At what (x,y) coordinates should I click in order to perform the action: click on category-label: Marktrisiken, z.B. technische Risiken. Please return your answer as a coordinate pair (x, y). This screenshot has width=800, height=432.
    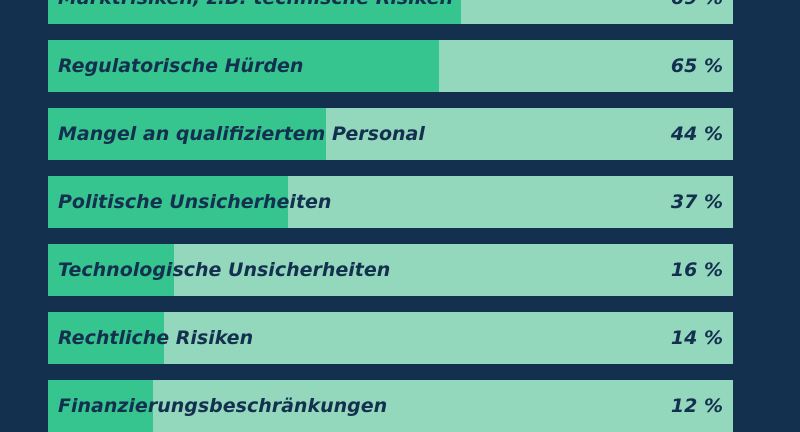
    Looking at the image, I should click on (255, 12).